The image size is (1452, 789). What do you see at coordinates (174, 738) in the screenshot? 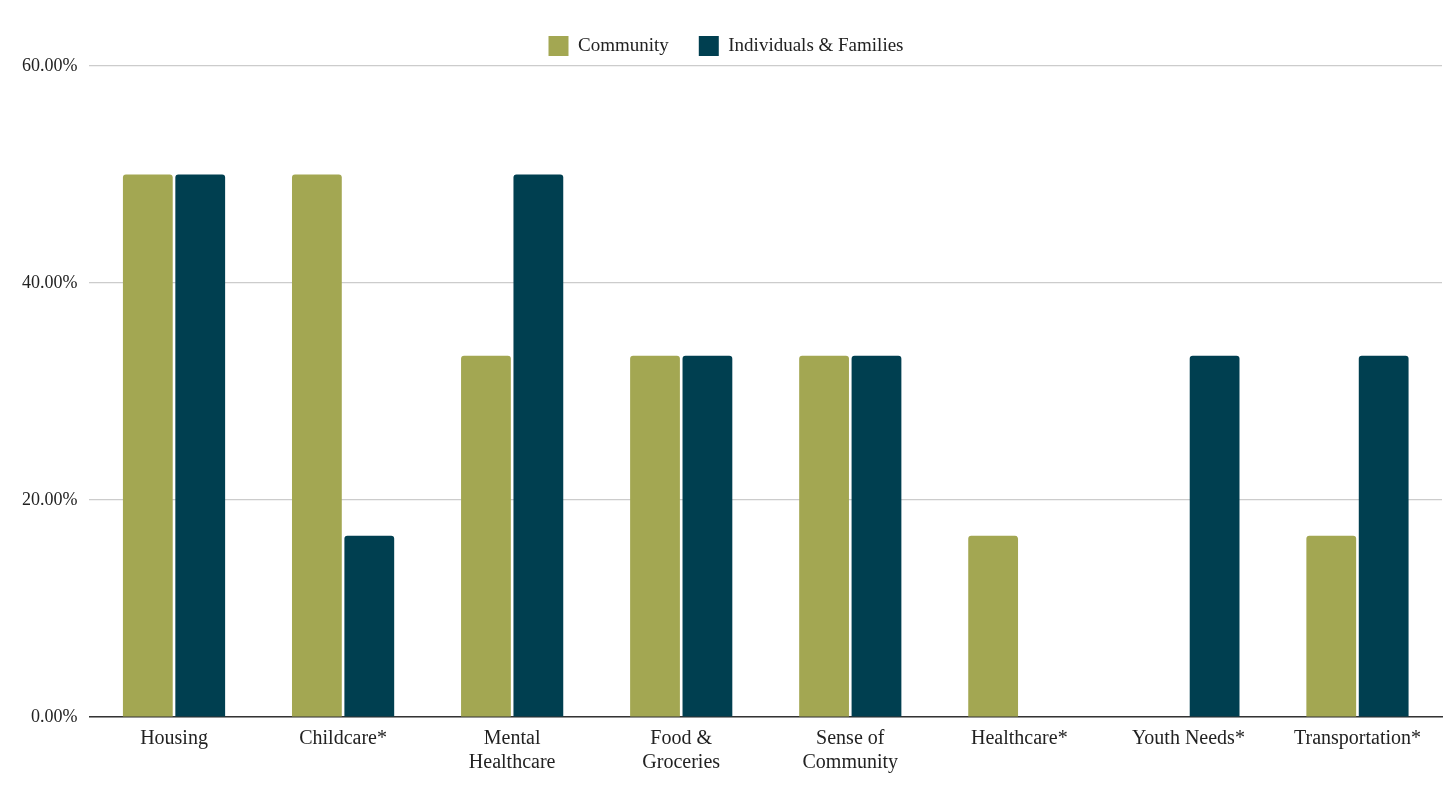
I see `x-tick-label: Housing` at bounding box center [174, 738].